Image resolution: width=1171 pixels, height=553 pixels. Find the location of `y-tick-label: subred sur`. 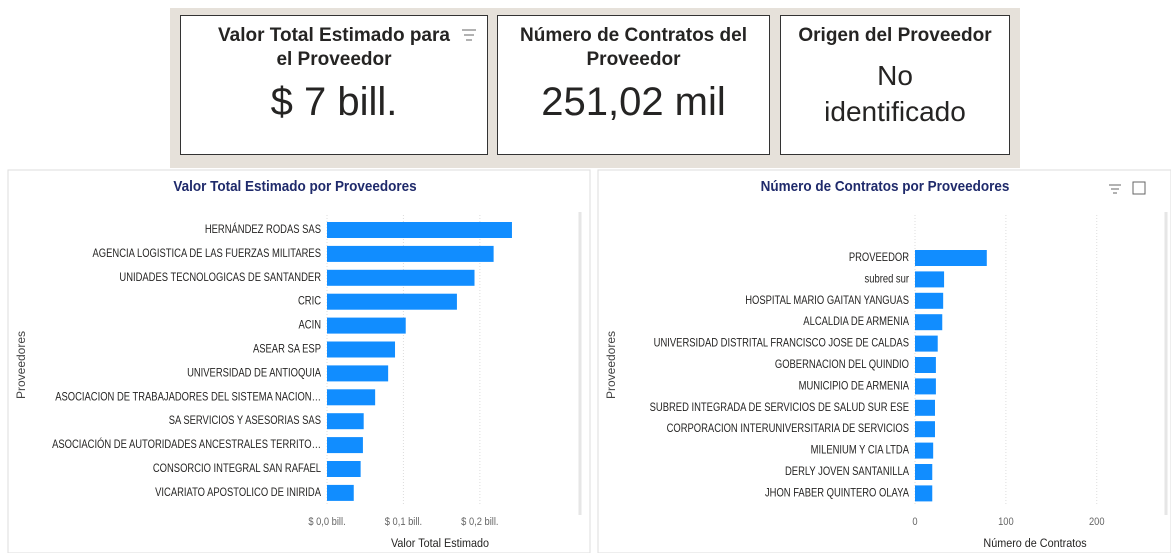

y-tick-label: subred sur is located at coordinates (887, 279).